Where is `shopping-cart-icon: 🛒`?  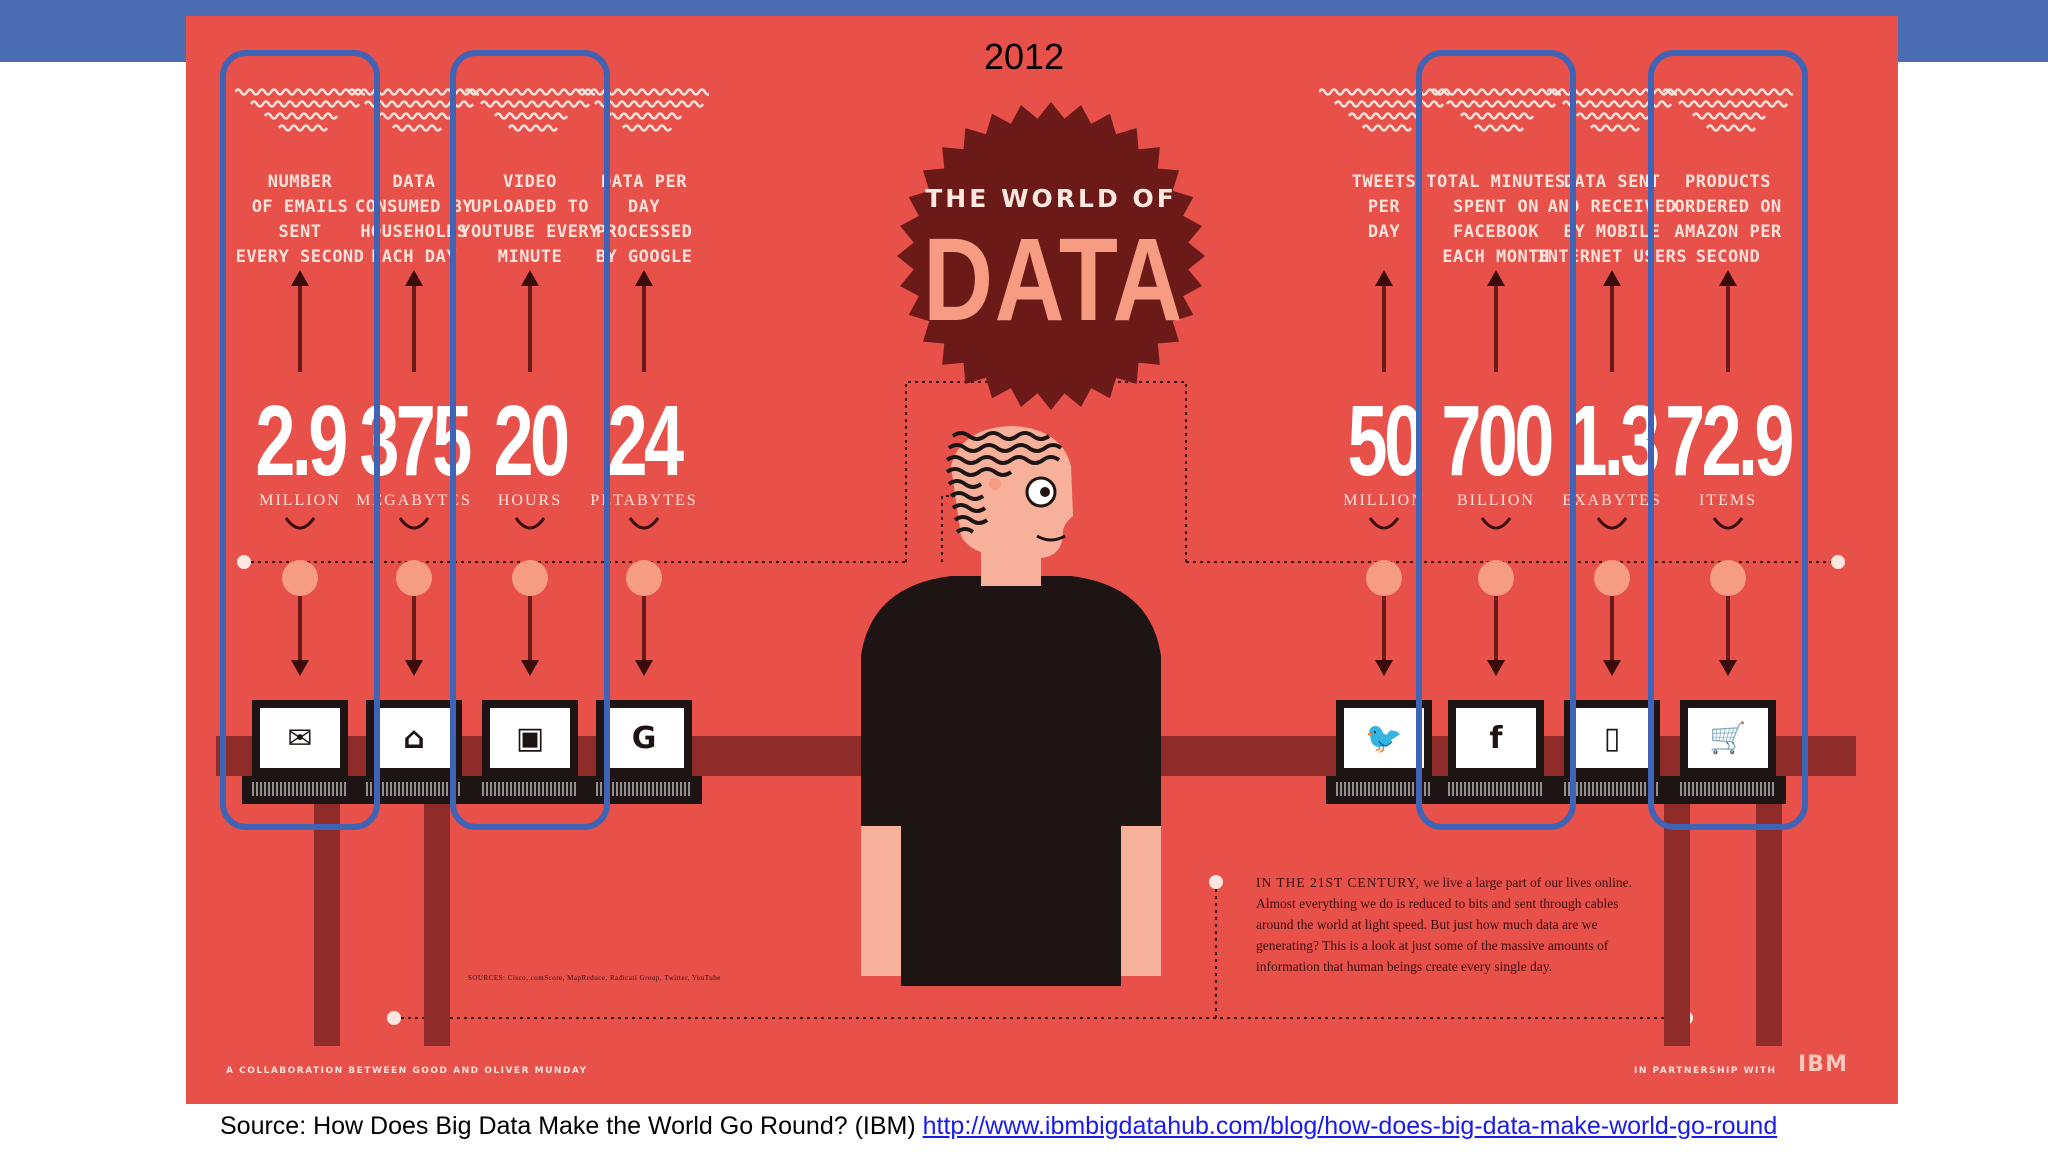 shopping-cart-icon: 🛒 is located at coordinates (1728, 738).